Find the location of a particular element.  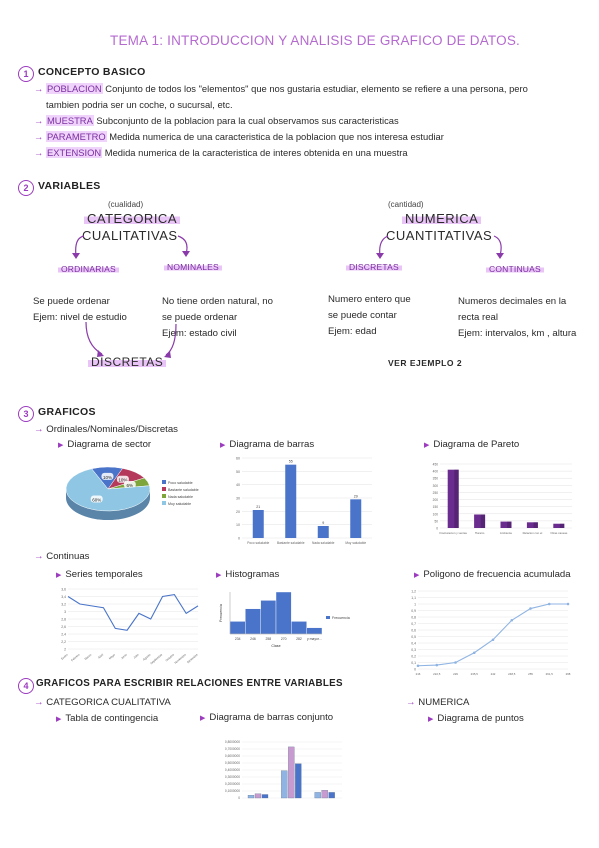

tabla-contingencia-label: ▶ Tabla de contingencia is located at coordinates (107, 718).